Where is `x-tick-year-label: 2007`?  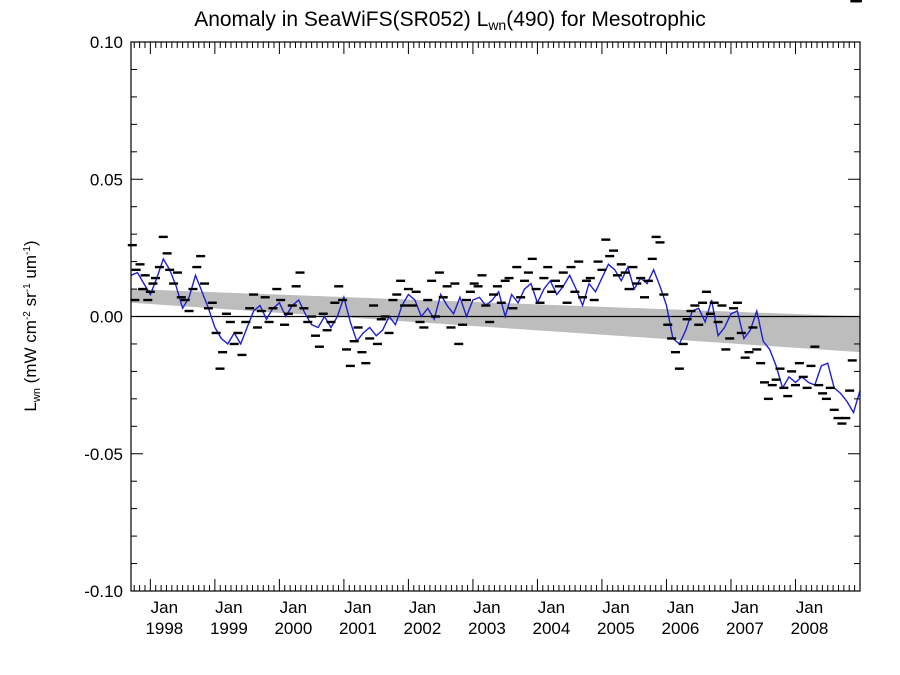 x-tick-year-label: 2007 is located at coordinates (745, 628).